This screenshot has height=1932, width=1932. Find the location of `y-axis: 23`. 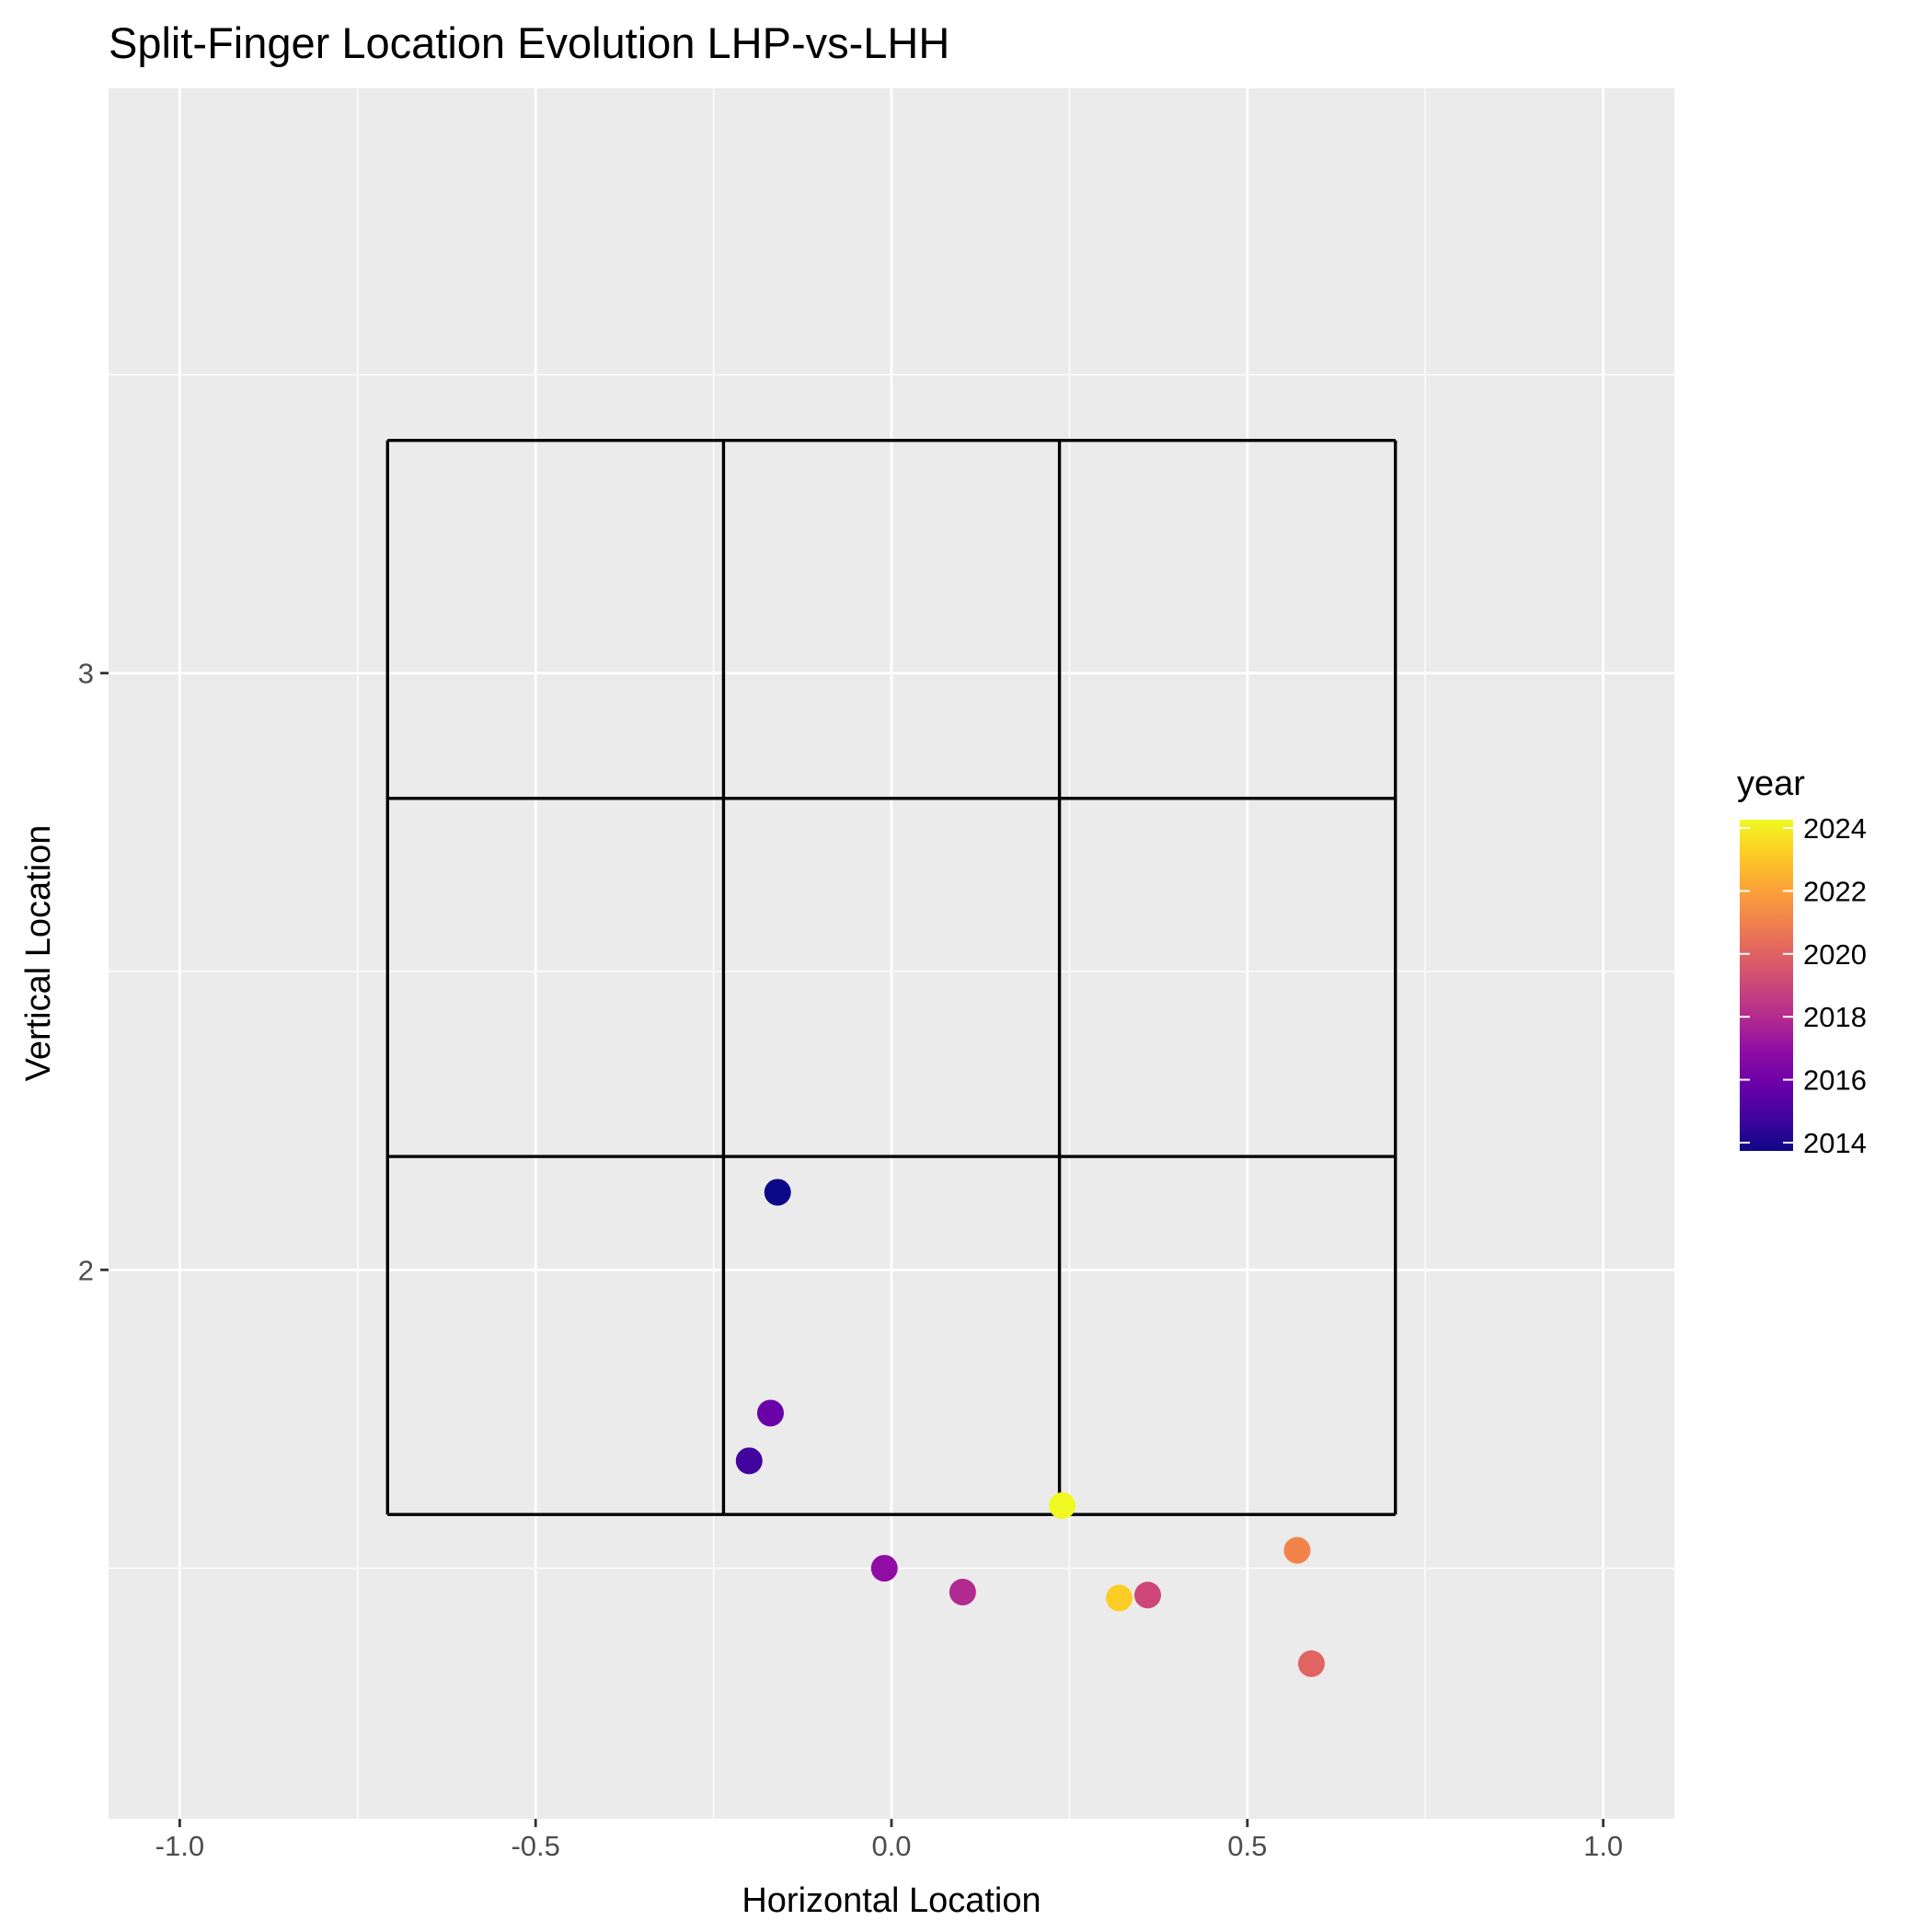

y-axis: 23 is located at coordinates (93, 972).